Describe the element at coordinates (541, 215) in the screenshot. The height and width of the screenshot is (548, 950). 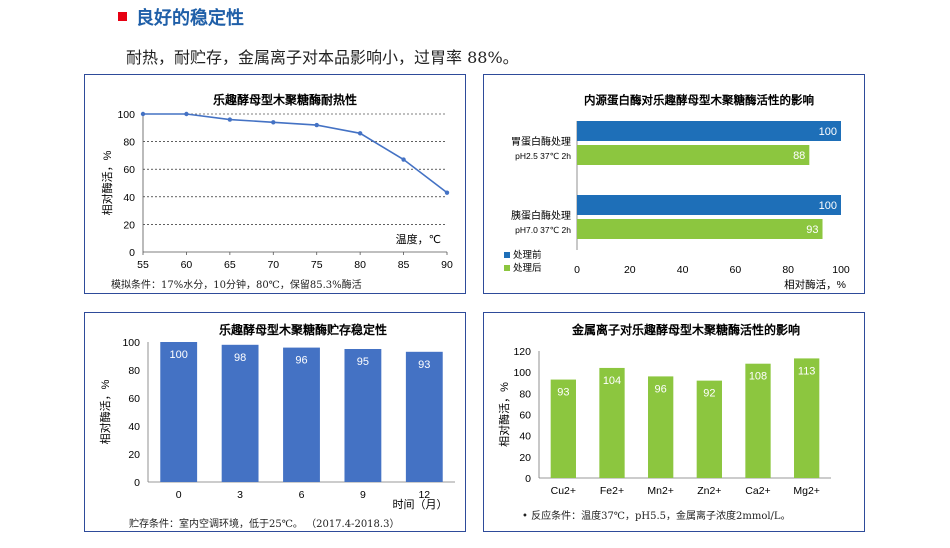
I see `category-label: 胰蛋白酶处理` at that location.